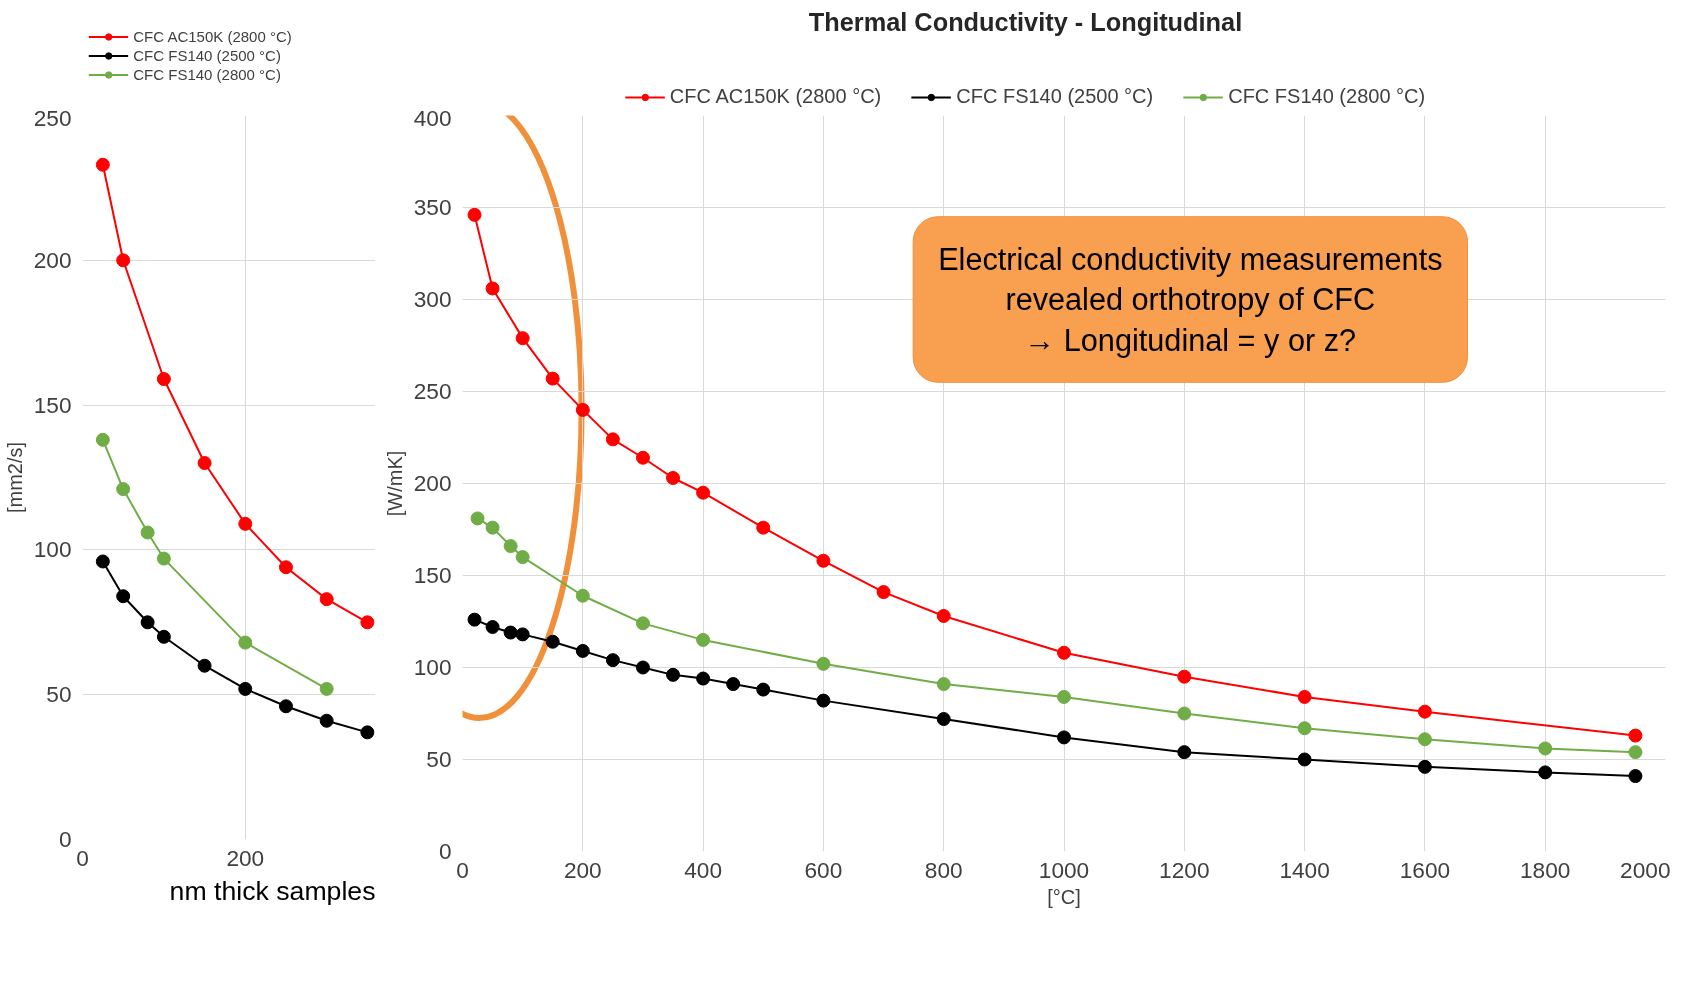  What do you see at coordinates (1545, 869) in the screenshot?
I see `x-tick-label: 1800` at bounding box center [1545, 869].